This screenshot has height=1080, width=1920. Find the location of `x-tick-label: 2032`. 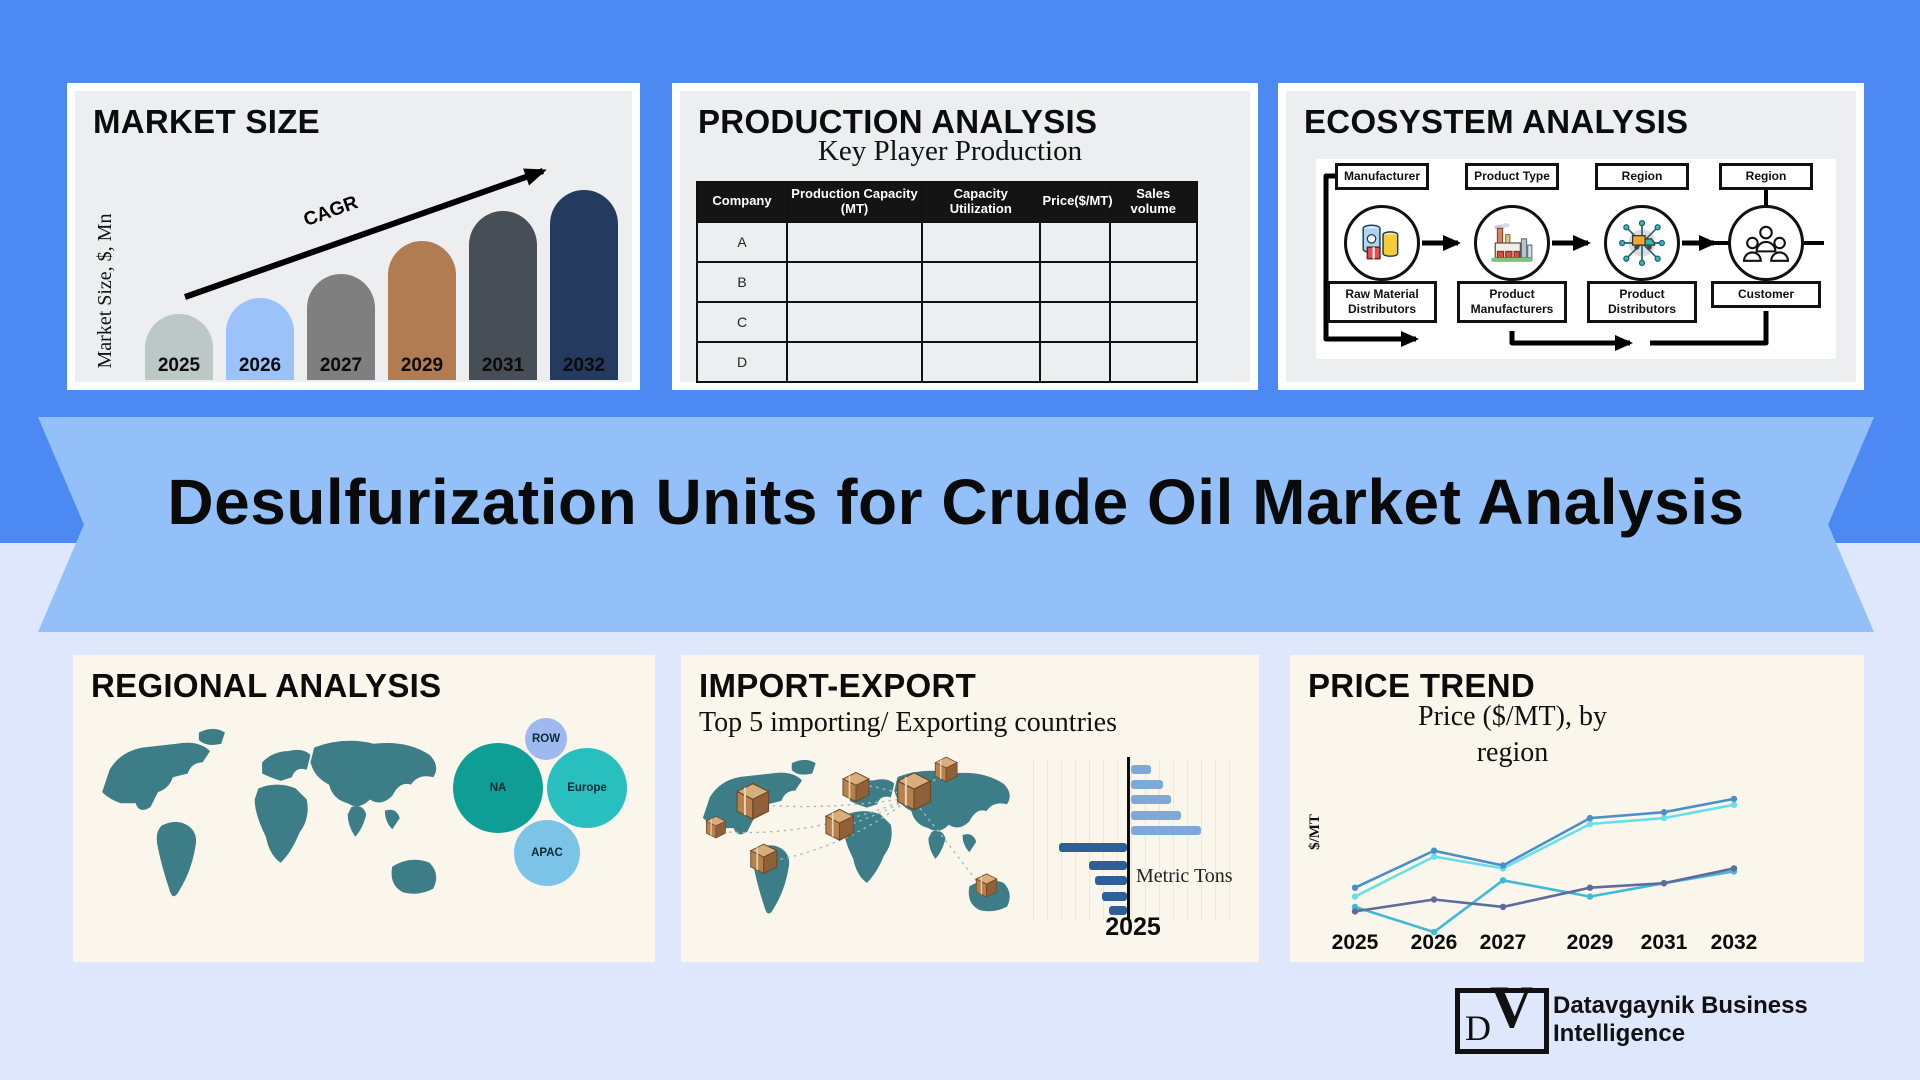

x-tick-label: 2032 is located at coordinates (1734, 942).